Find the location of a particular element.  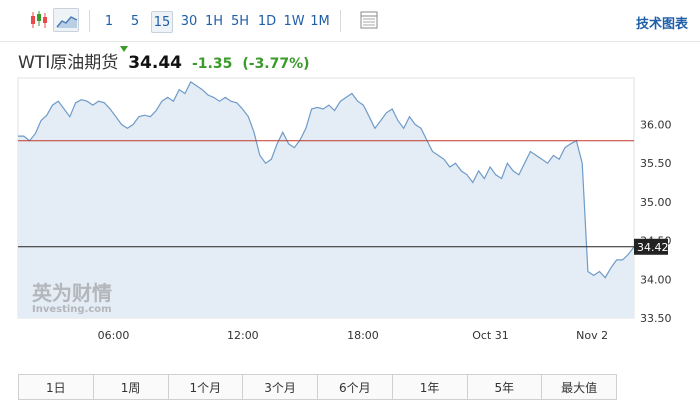

instrument-name: WTI原油期货 is located at coordinates (68, 63).